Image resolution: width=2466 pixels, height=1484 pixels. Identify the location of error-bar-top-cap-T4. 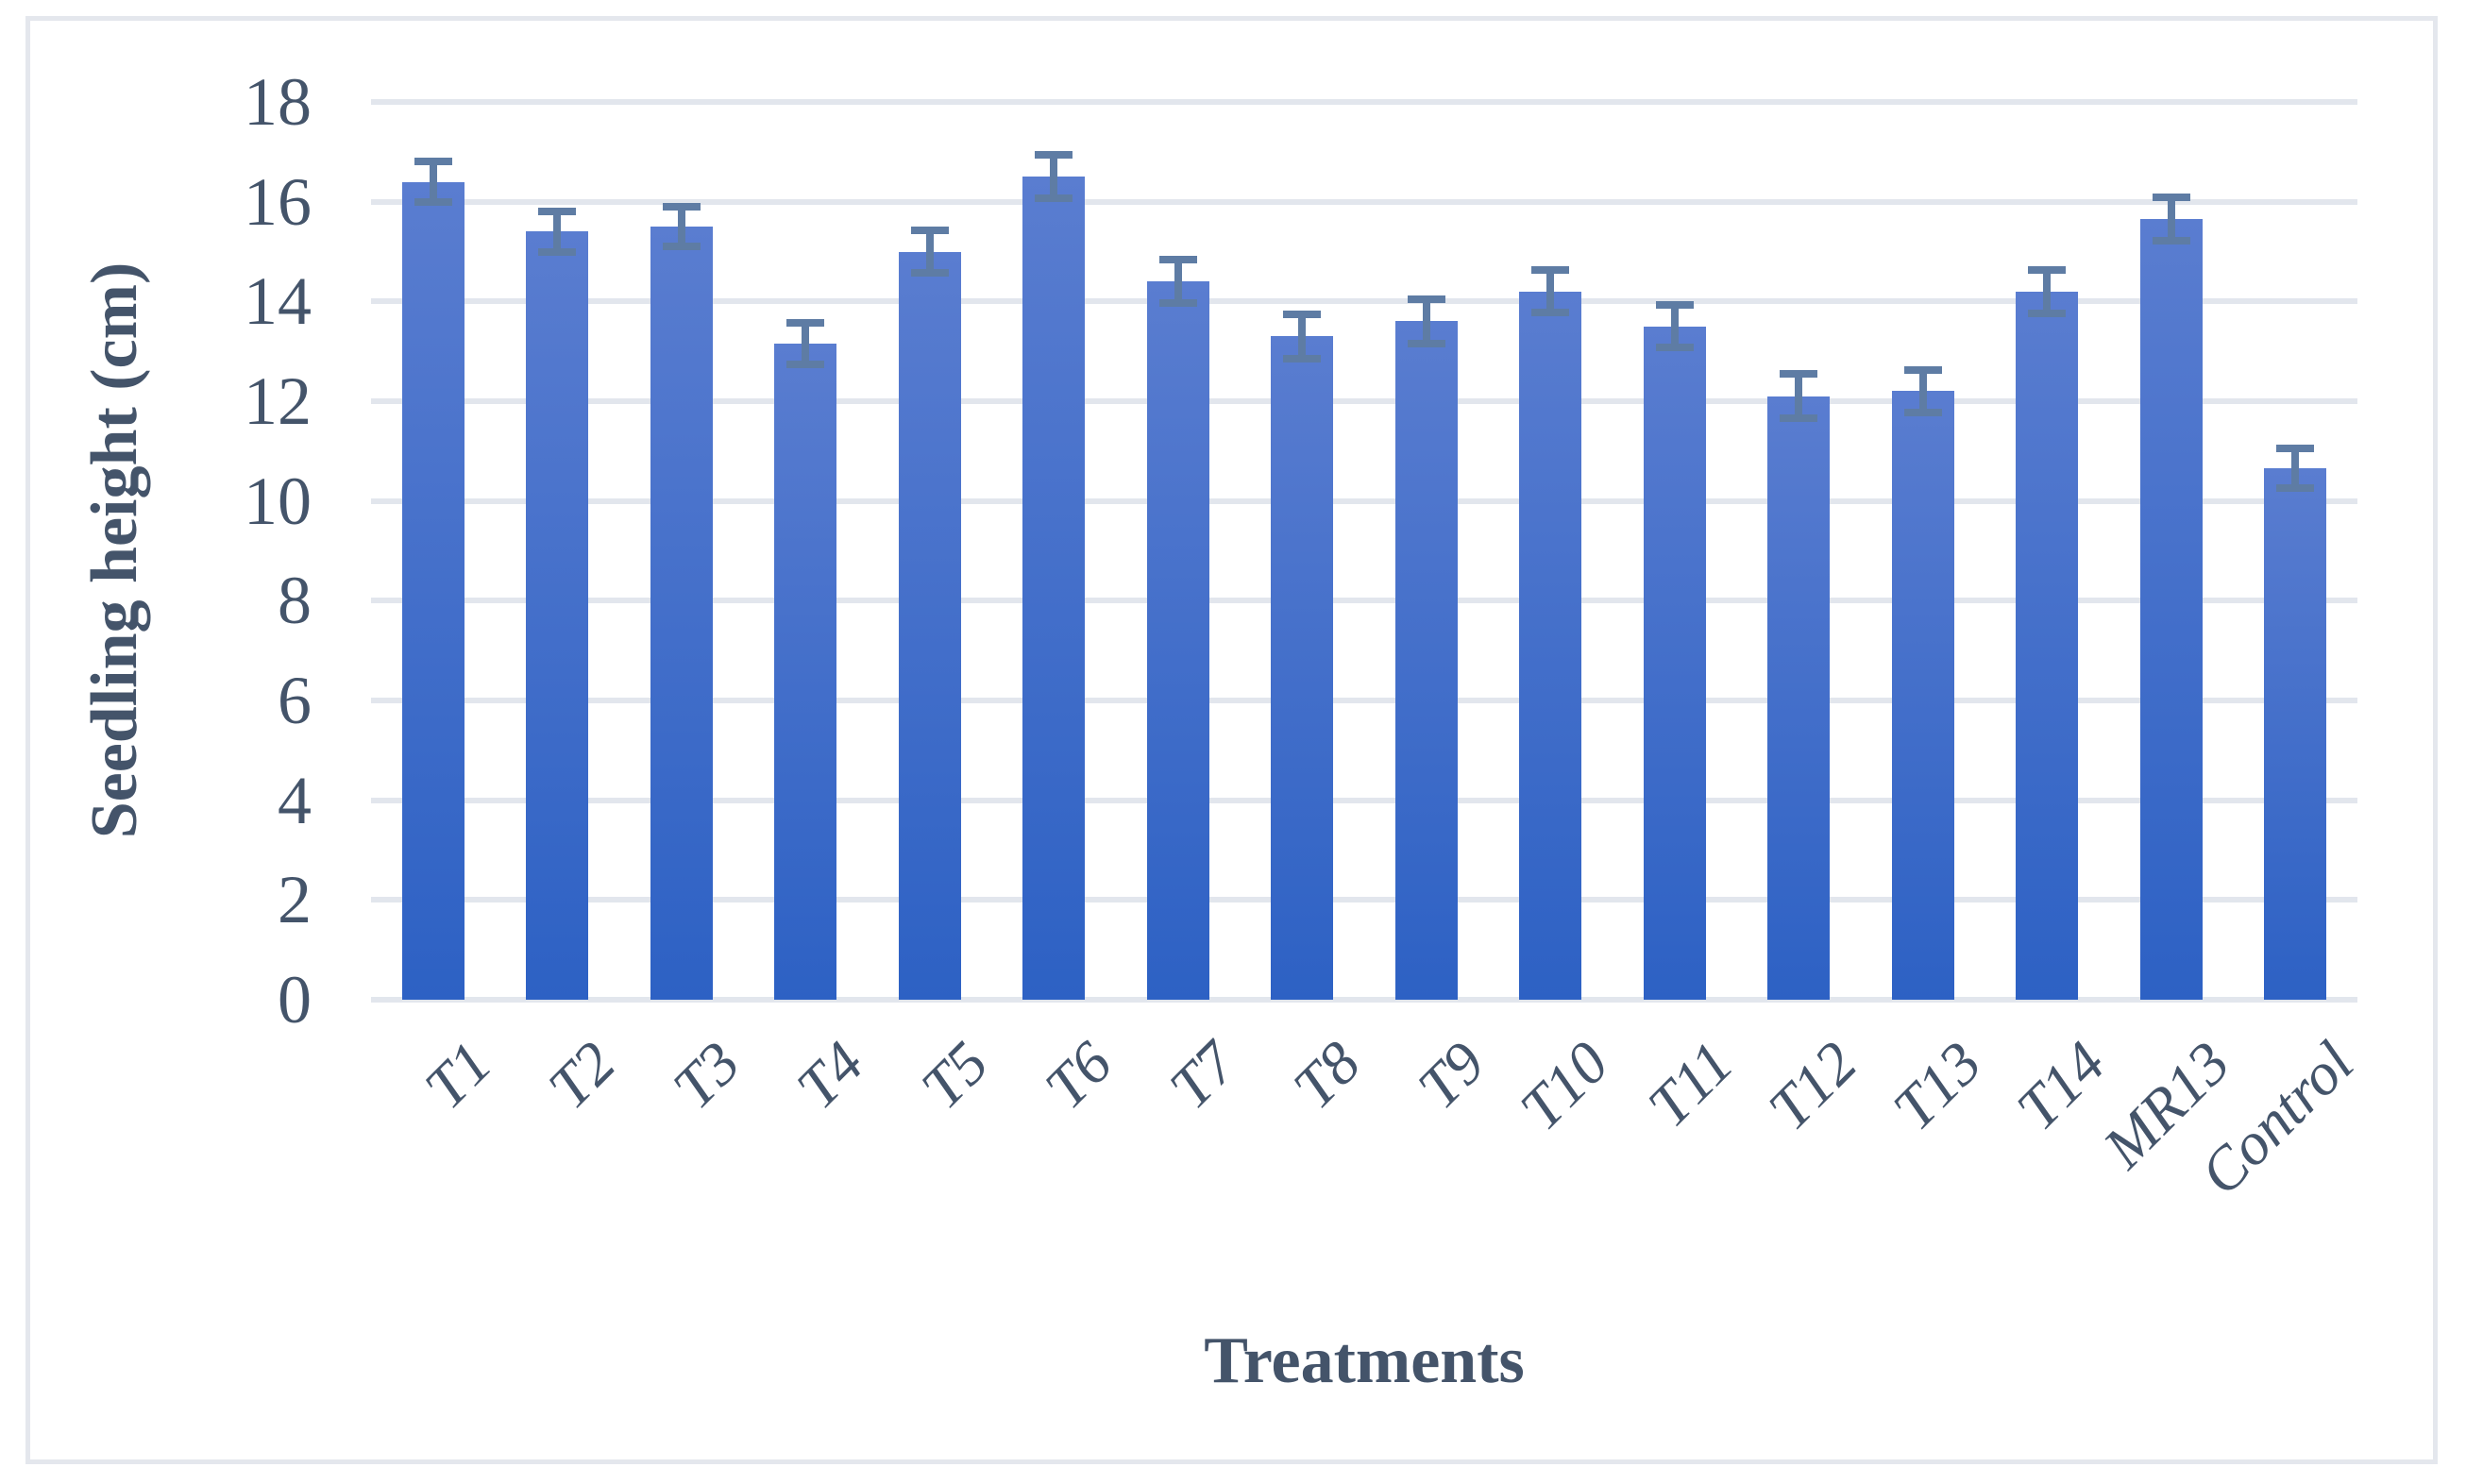
(805, 323).